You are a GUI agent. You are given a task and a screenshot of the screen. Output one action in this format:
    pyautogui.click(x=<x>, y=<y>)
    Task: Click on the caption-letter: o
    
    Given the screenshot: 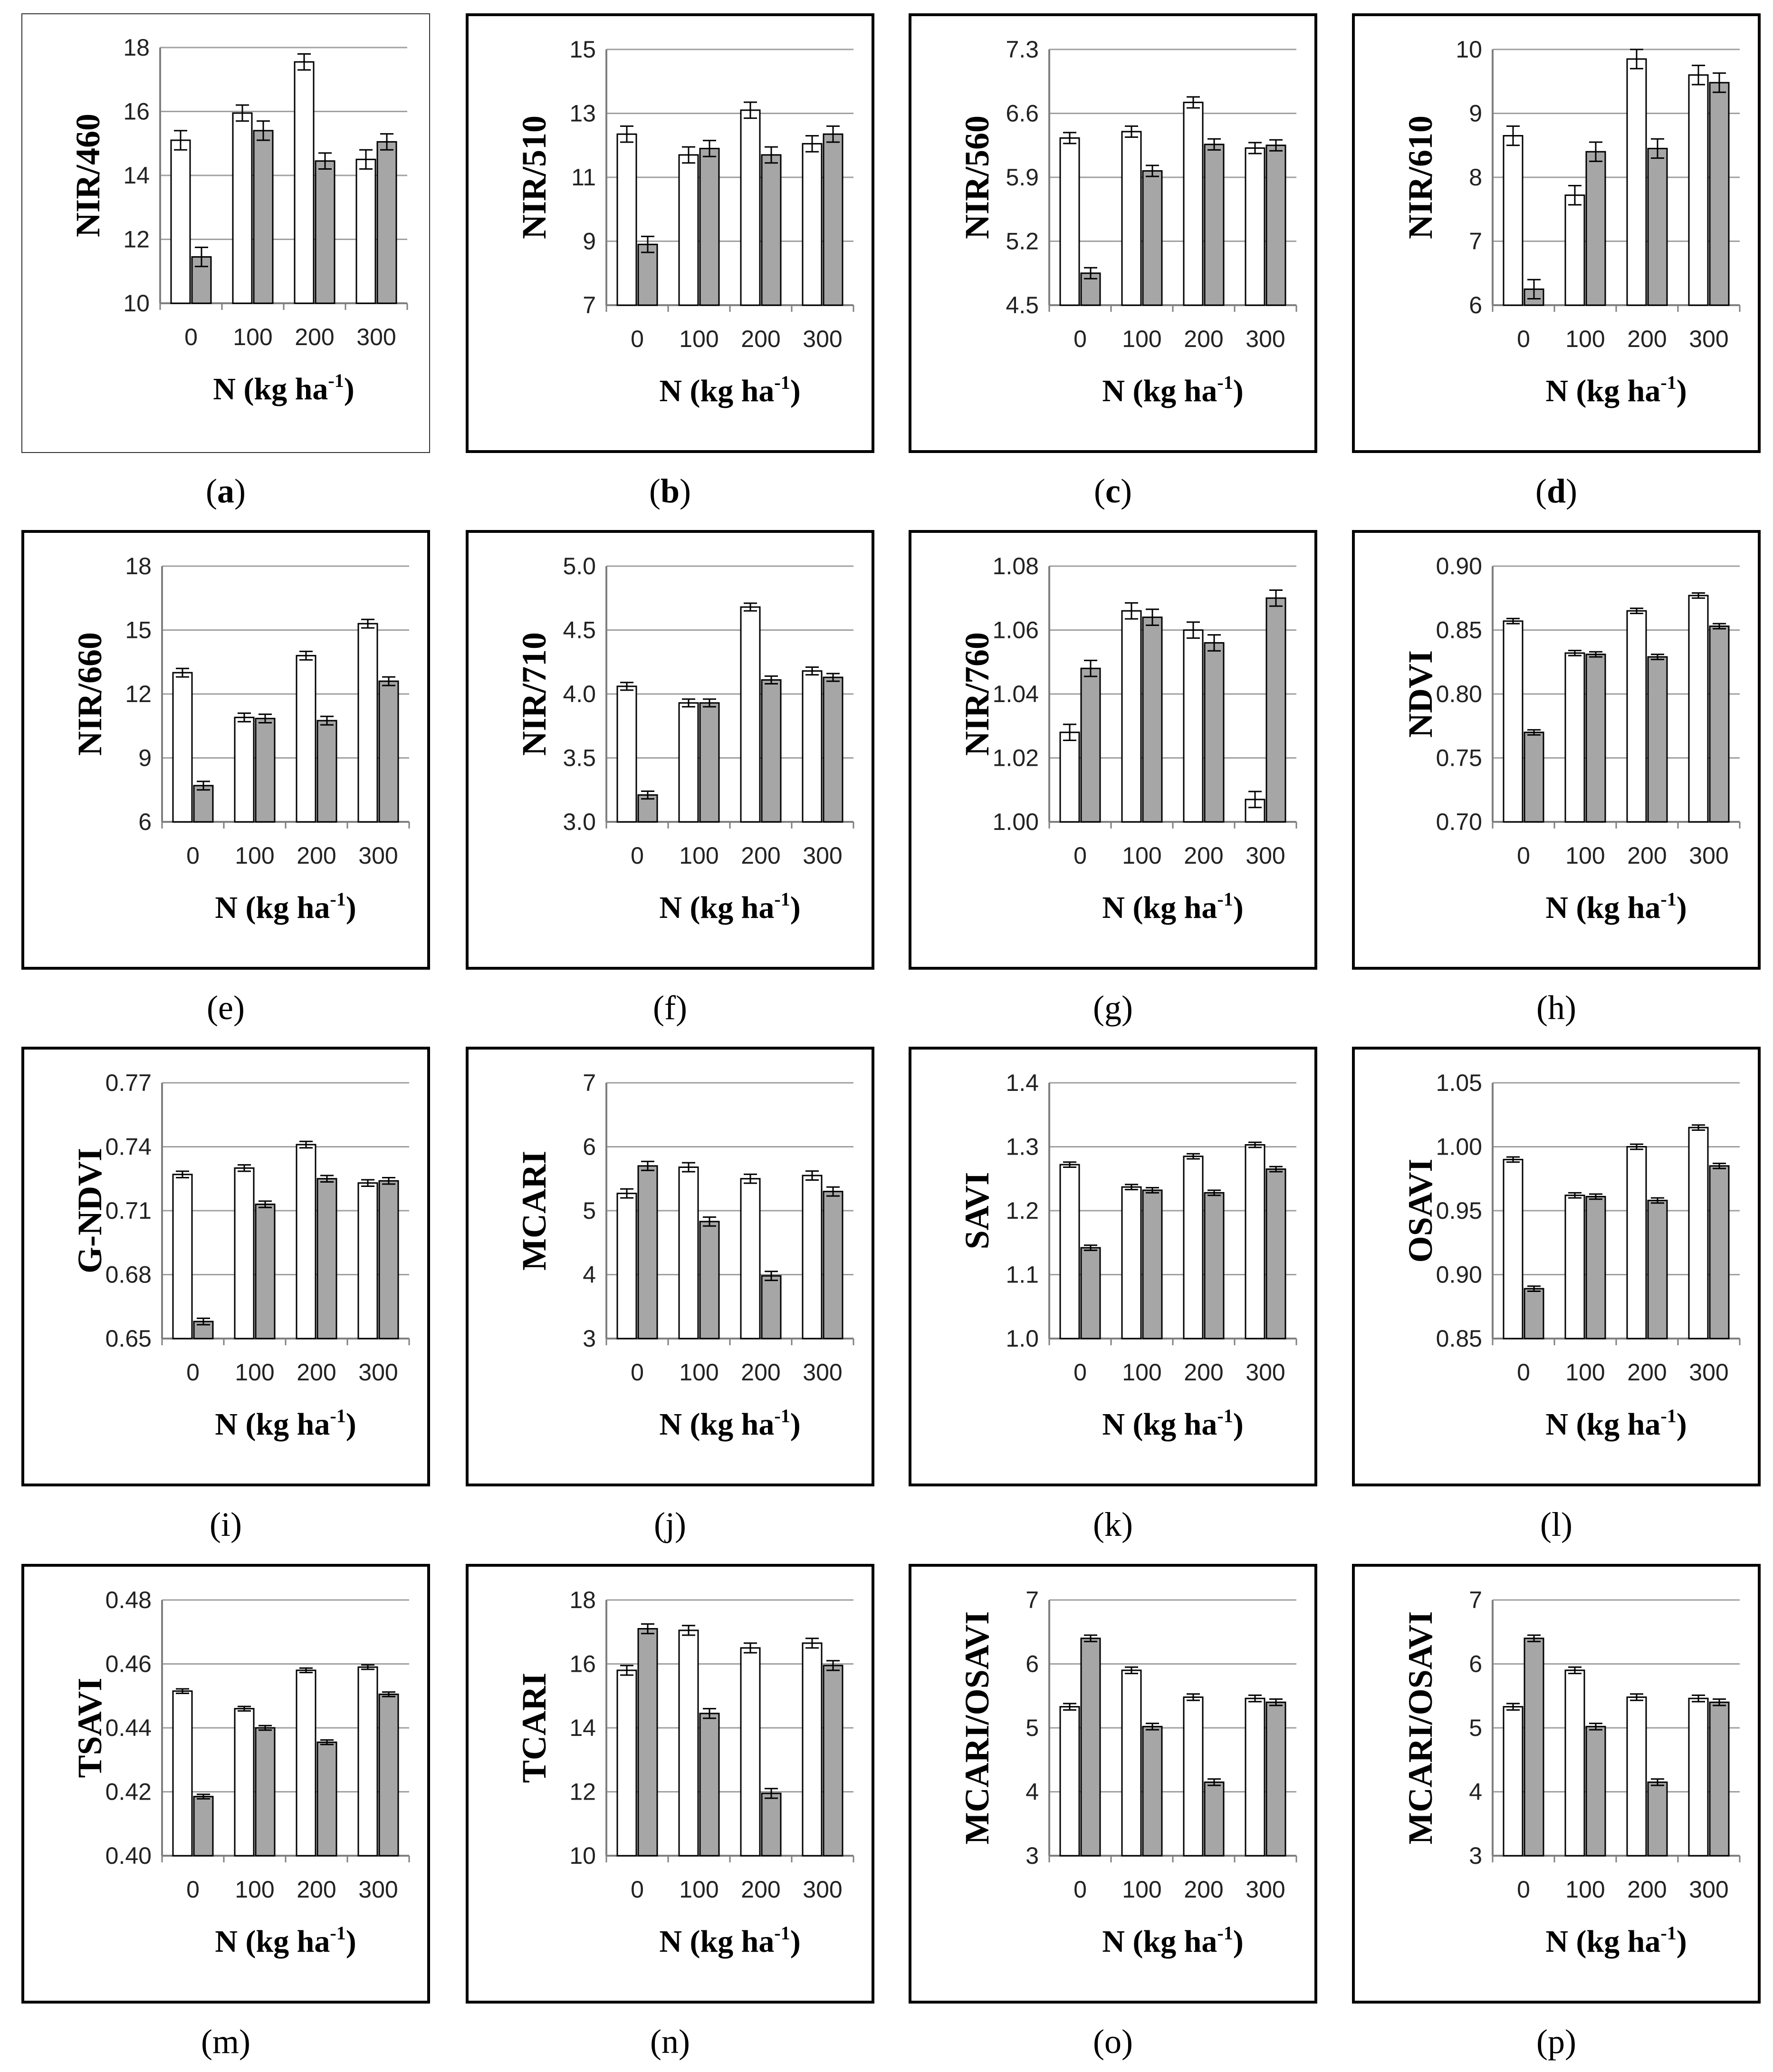 What is the action you would take?
    pyautogui.click(x=1113, y=2042)
    